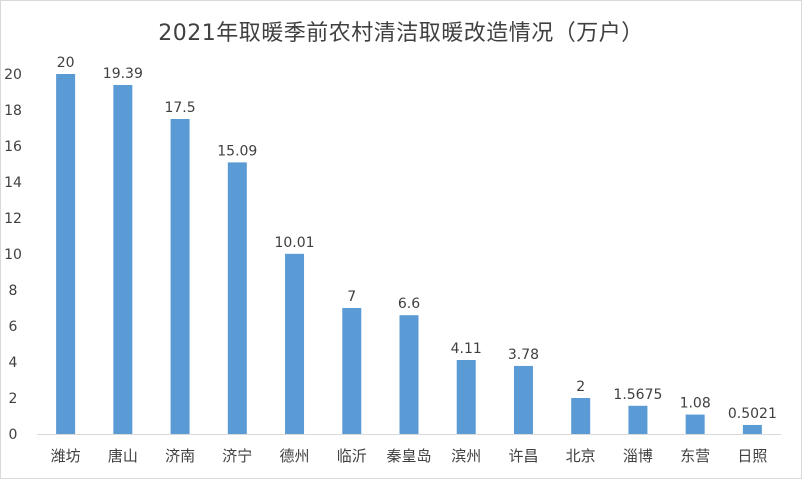 The width and height of the screenshot is (802, 479). Describe the element at coordinates (13, 363) in the screenshot. I see `y-tick-label: 4` at that location.